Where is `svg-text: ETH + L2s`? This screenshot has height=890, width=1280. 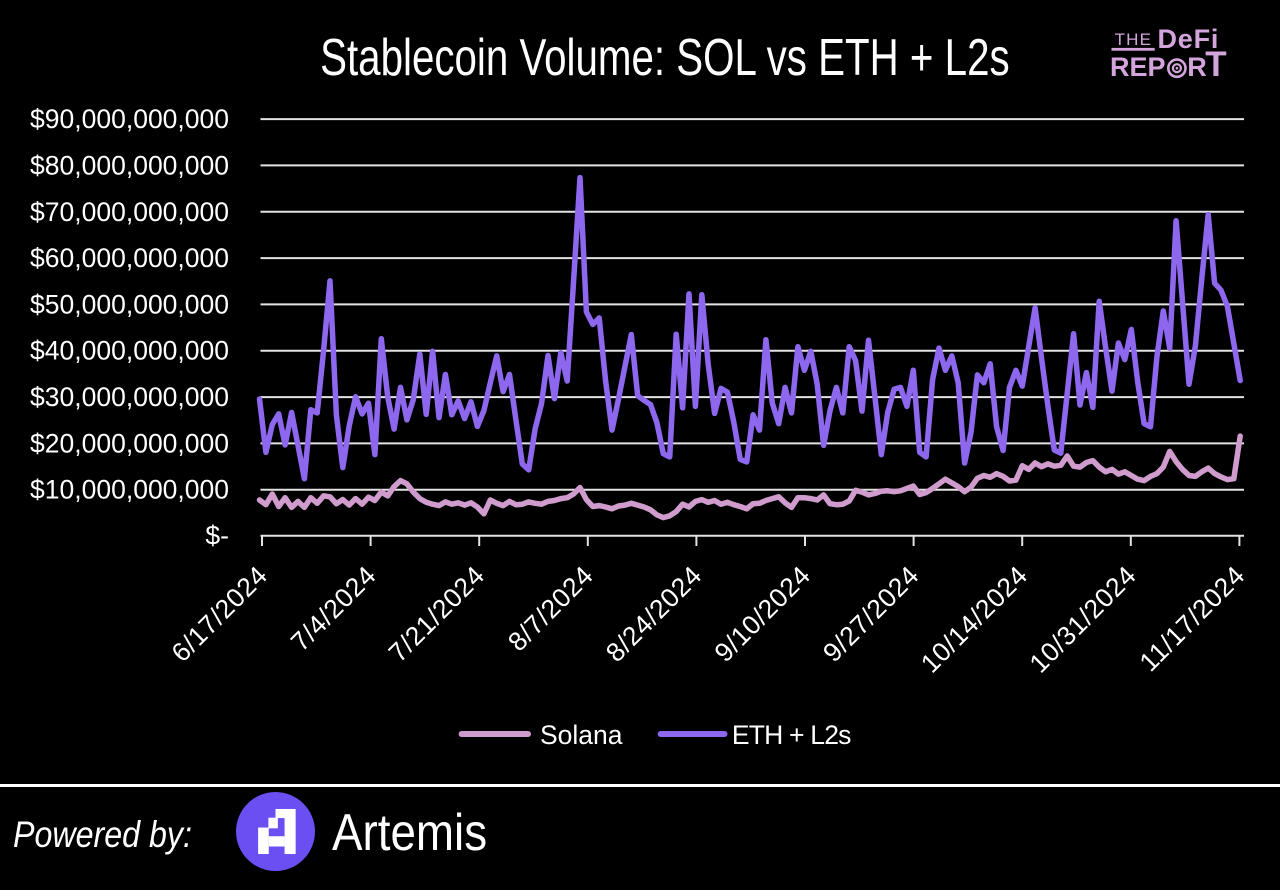
svg-text: ETH + L2s is located at coordinates (791, 735).